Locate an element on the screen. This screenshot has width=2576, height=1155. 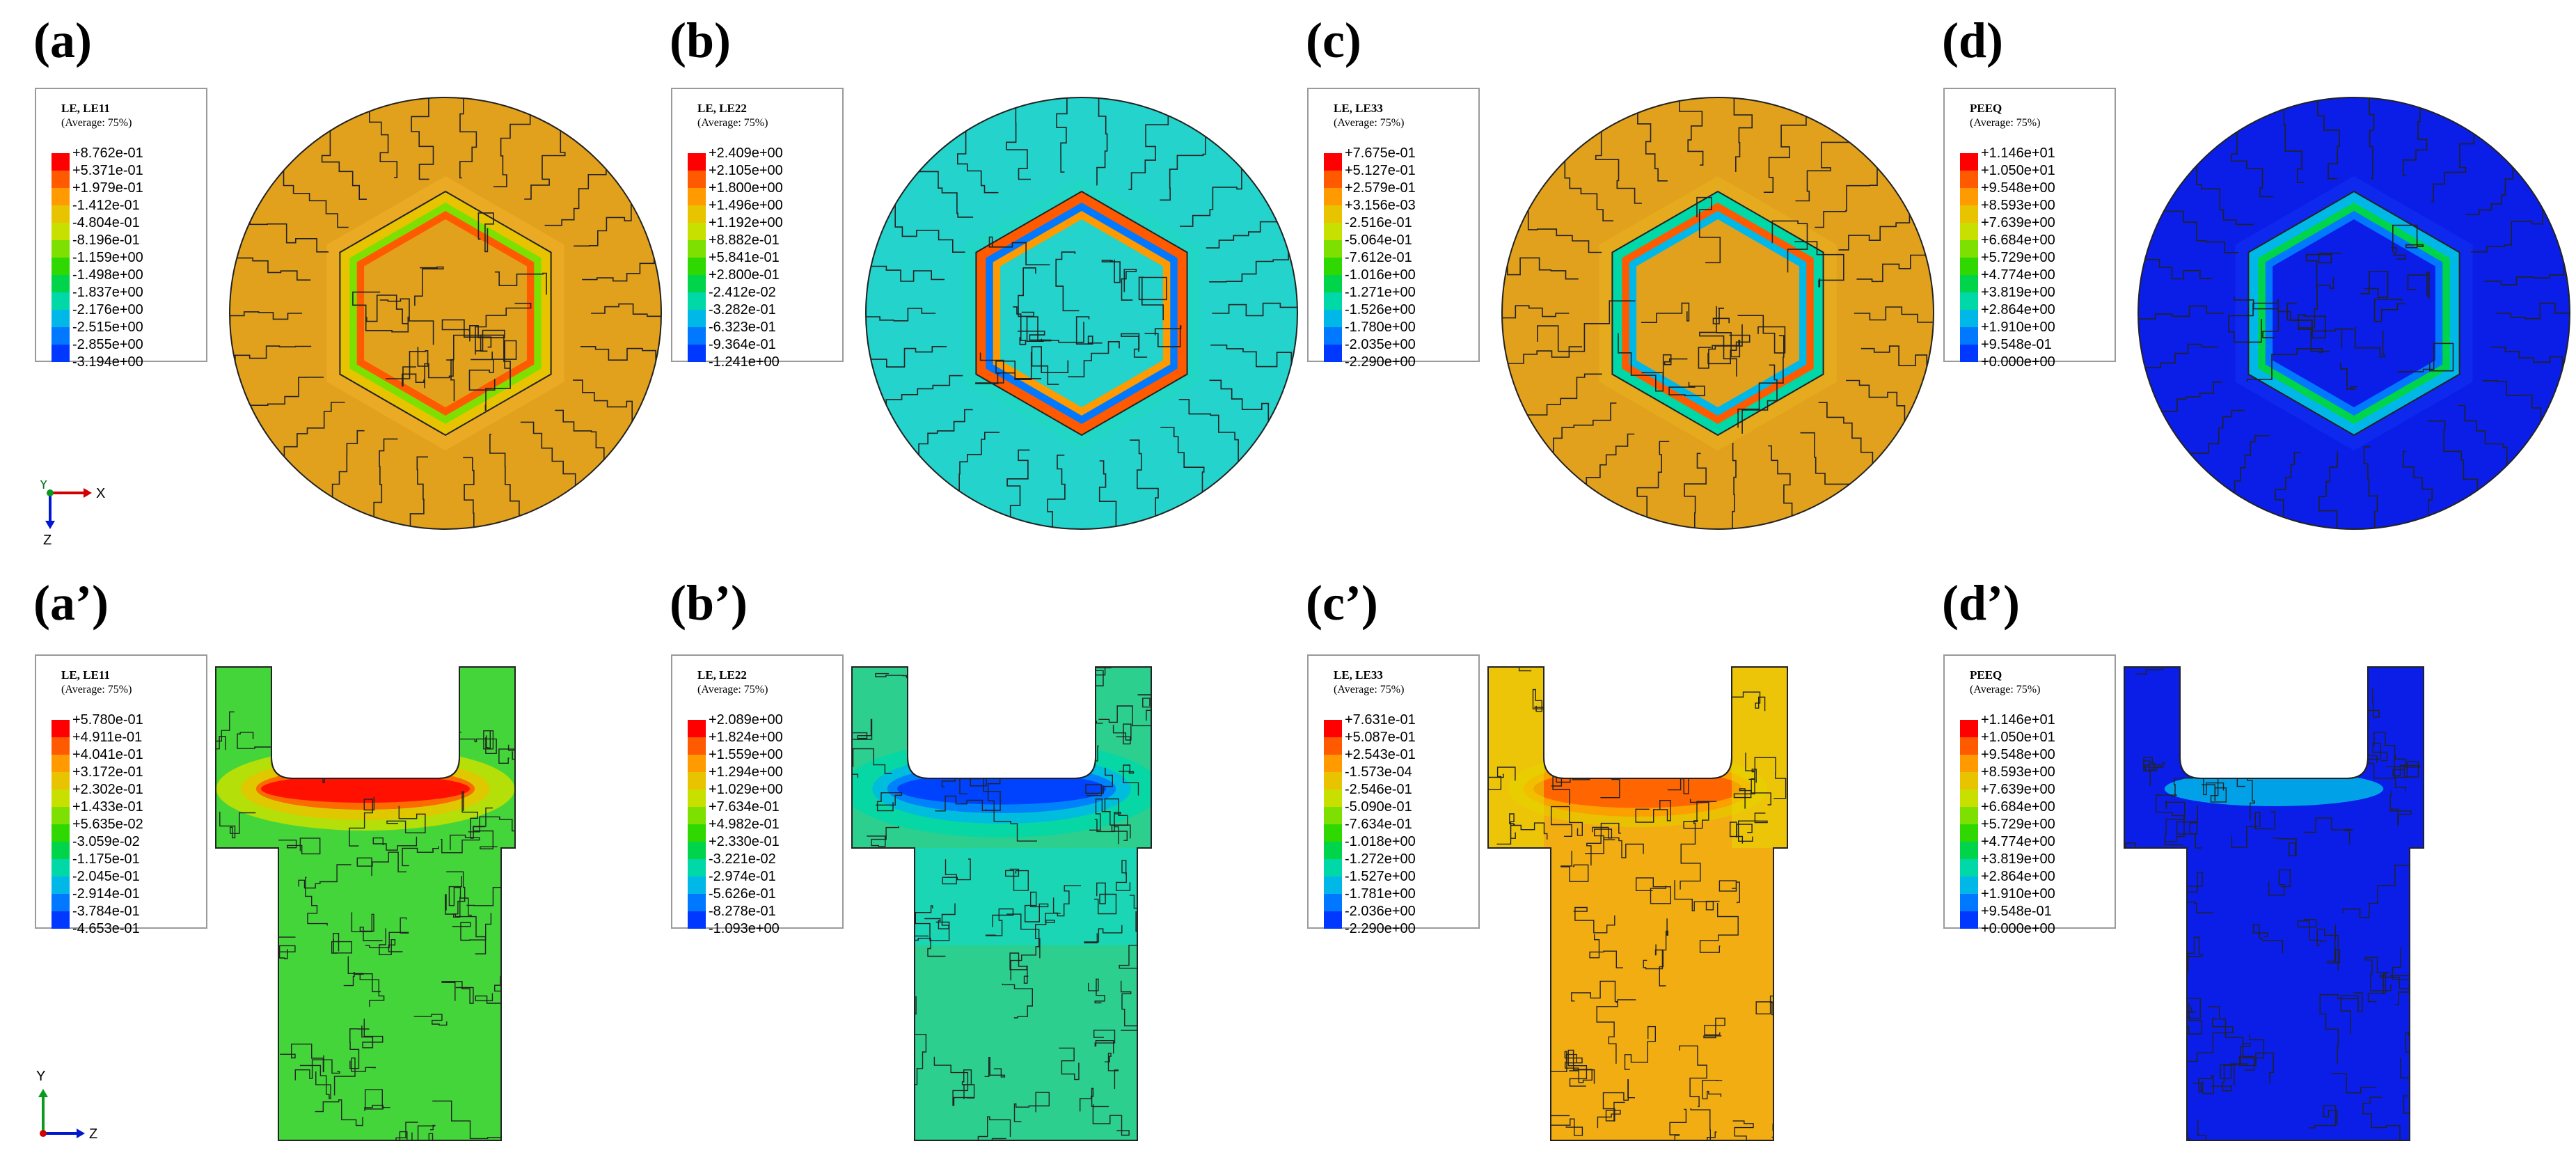
colorbar-value: +2.089e+00 is located at coordinates (746, 720).